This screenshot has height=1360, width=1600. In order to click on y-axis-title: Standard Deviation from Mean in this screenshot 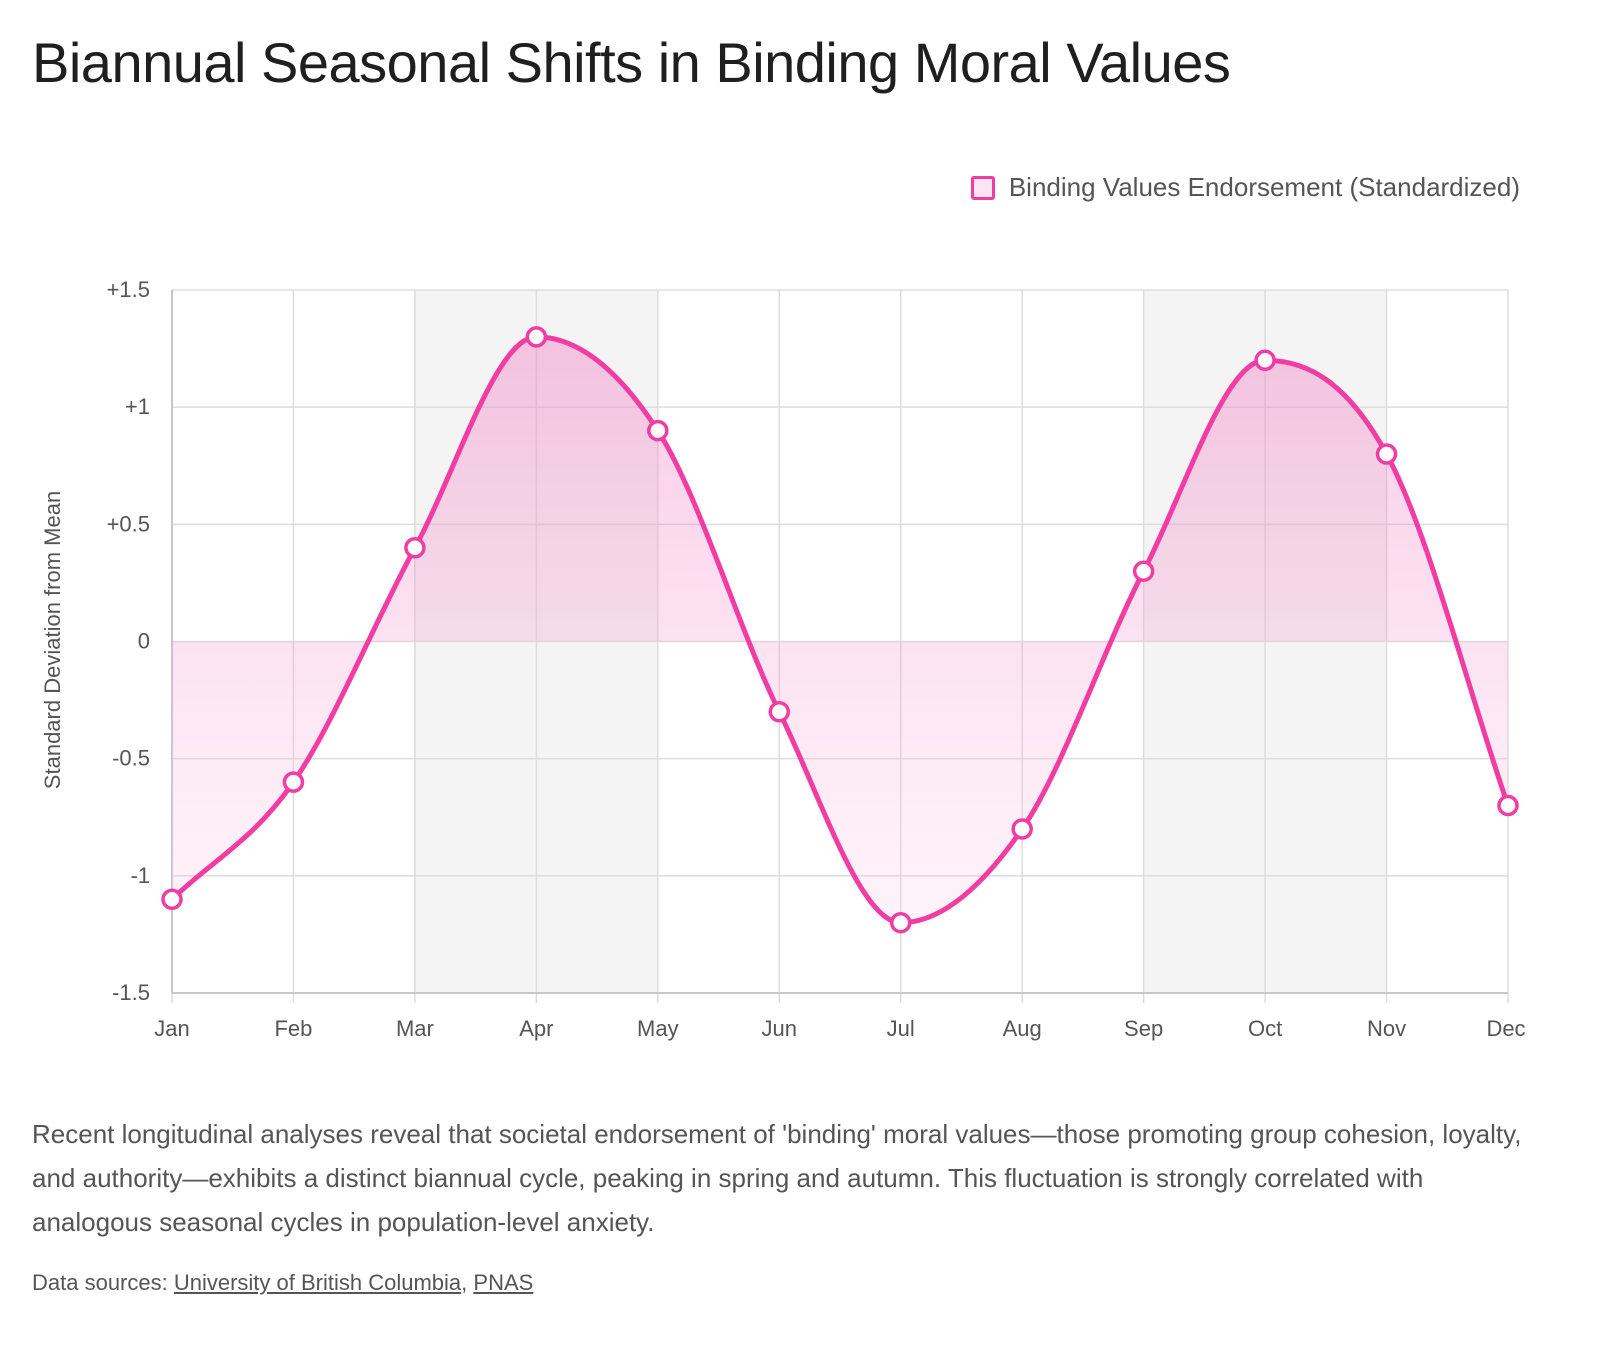, I will do `click(52, 640)`.